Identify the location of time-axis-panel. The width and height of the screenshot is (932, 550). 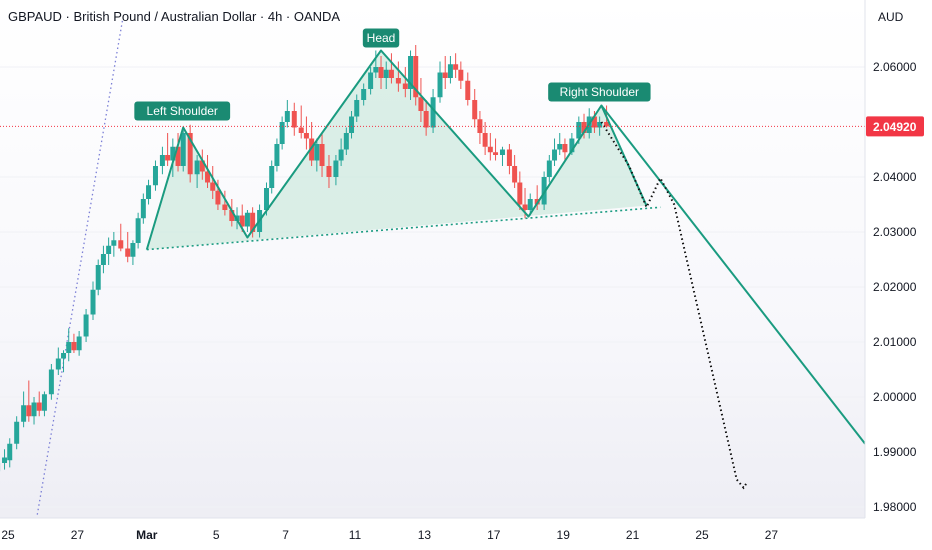
(466, 534).